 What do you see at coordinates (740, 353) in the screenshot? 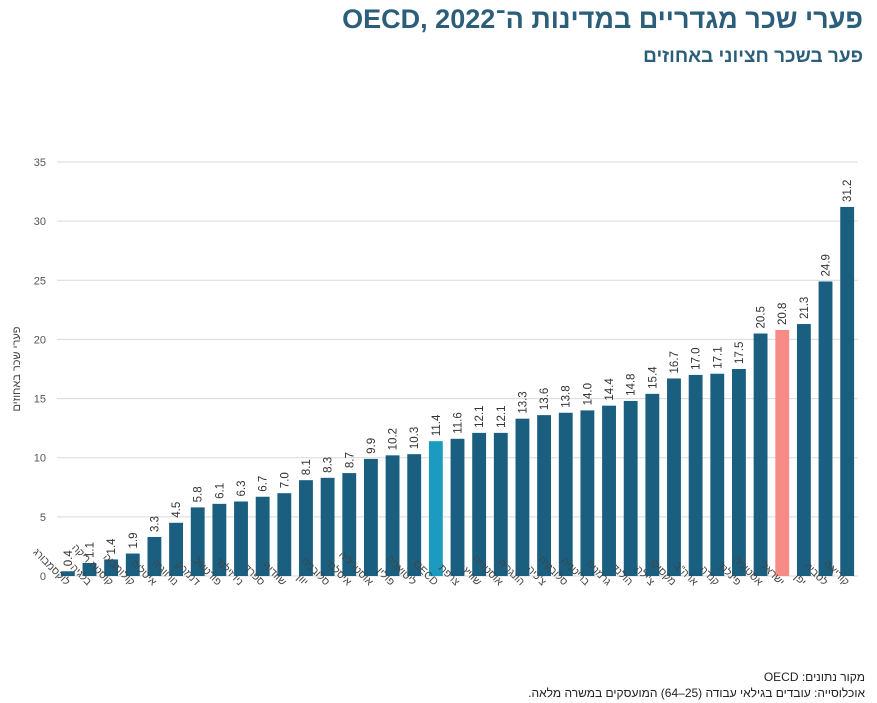
I see `value-label: 17.5` at bounding box center [740, 353].